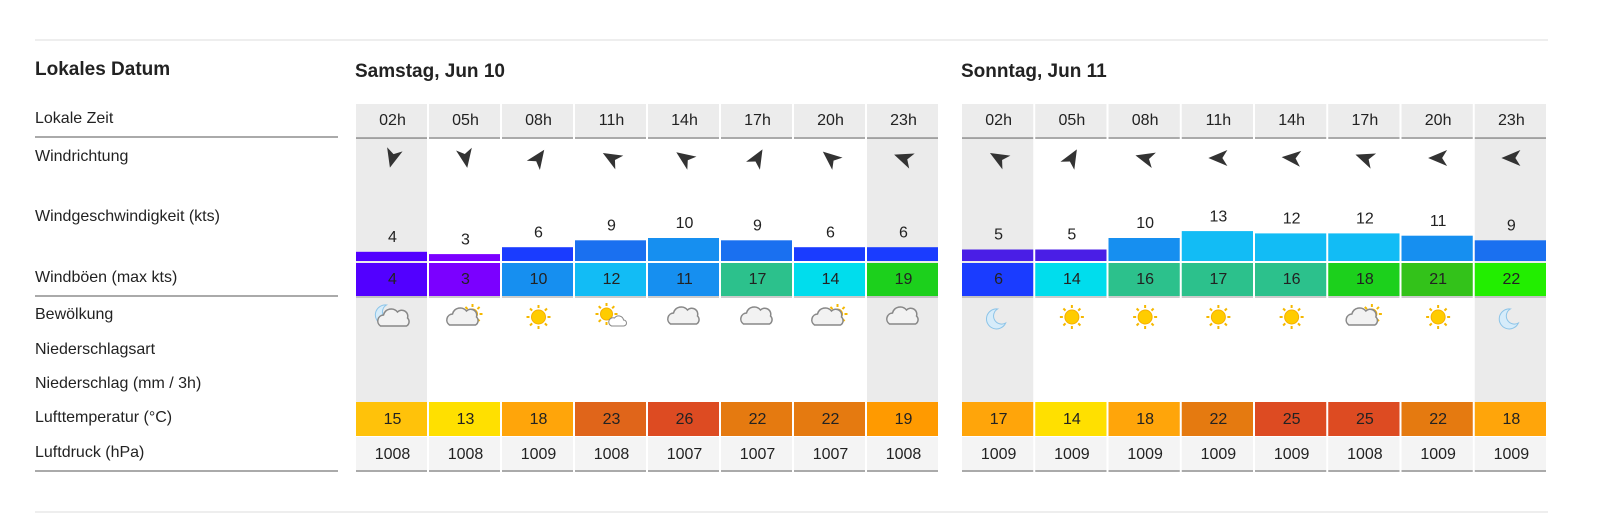 The image size is (1600, 528). Describe the element at coordinates (1438, 279) in the screenshot. I see `gust-label: 21` at that location.